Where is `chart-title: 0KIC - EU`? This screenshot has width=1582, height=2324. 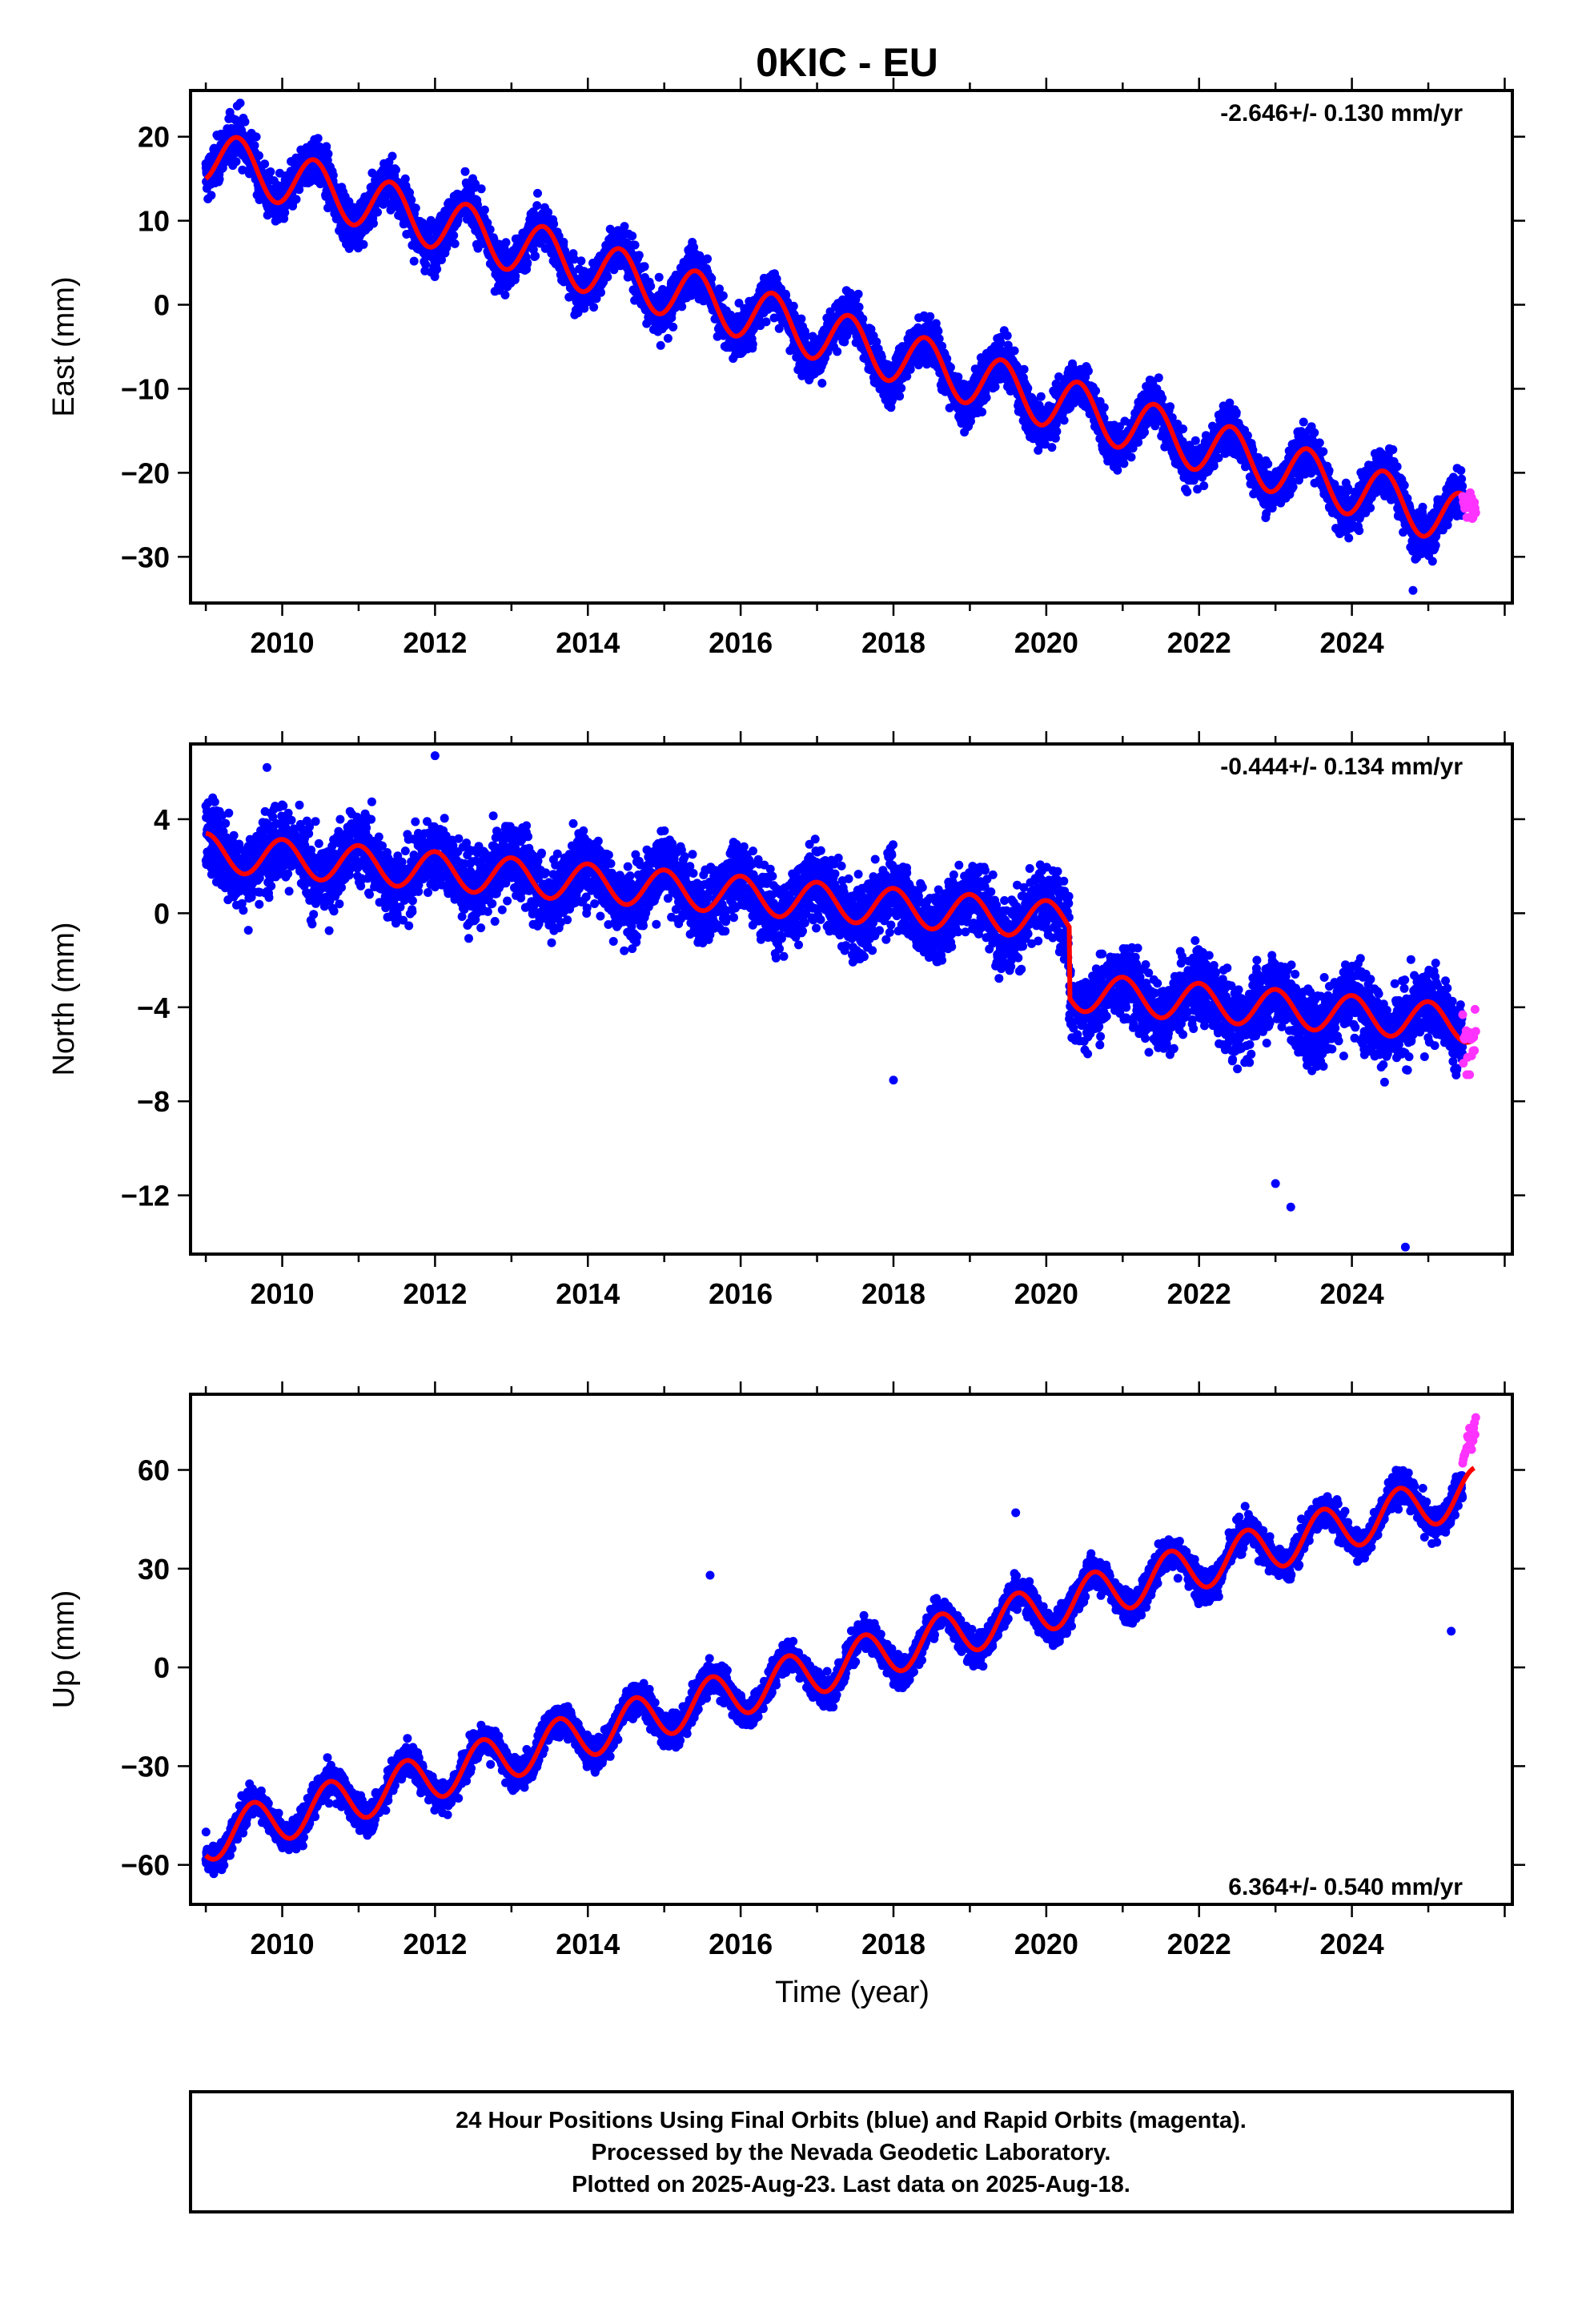
chart-title: 0KIC - EU is located at coordinates (847, 62).